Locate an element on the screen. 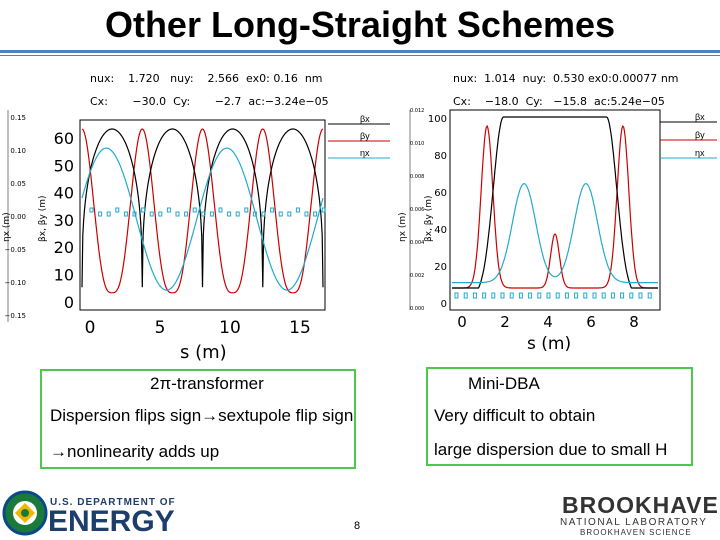  left-eta-tick-label: −0.10 is located at coordinates (15, 283).